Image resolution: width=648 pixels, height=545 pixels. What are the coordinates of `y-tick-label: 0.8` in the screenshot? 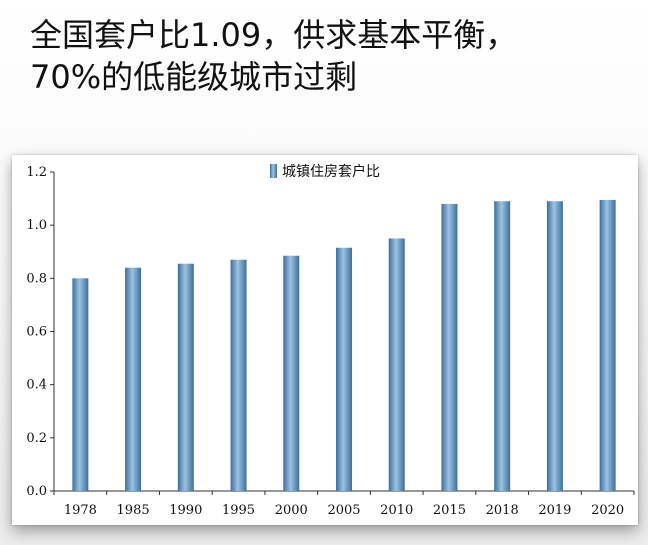 It's located at (36, 278).